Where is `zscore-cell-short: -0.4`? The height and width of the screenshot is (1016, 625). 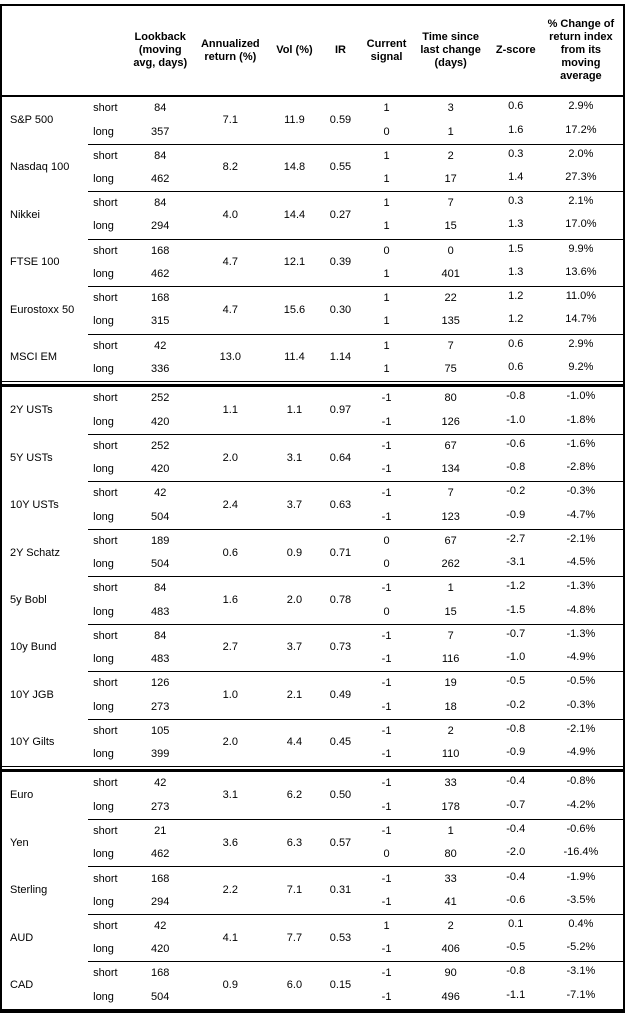 zscore-cell-short: -0.4 is located at coordinates (516, 781).